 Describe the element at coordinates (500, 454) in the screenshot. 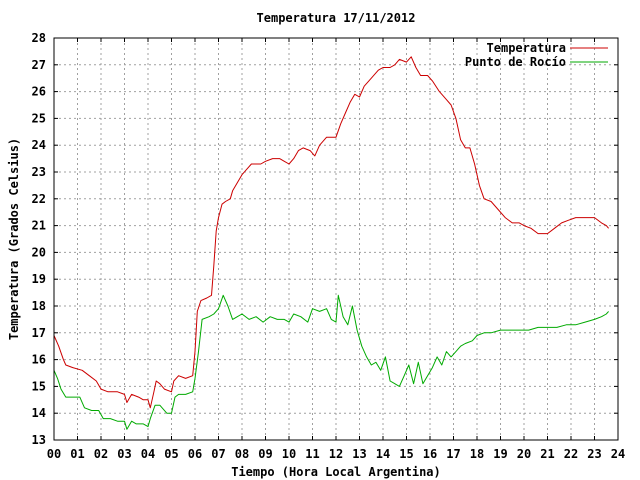

I see `x-tick-label: 19` at that location.